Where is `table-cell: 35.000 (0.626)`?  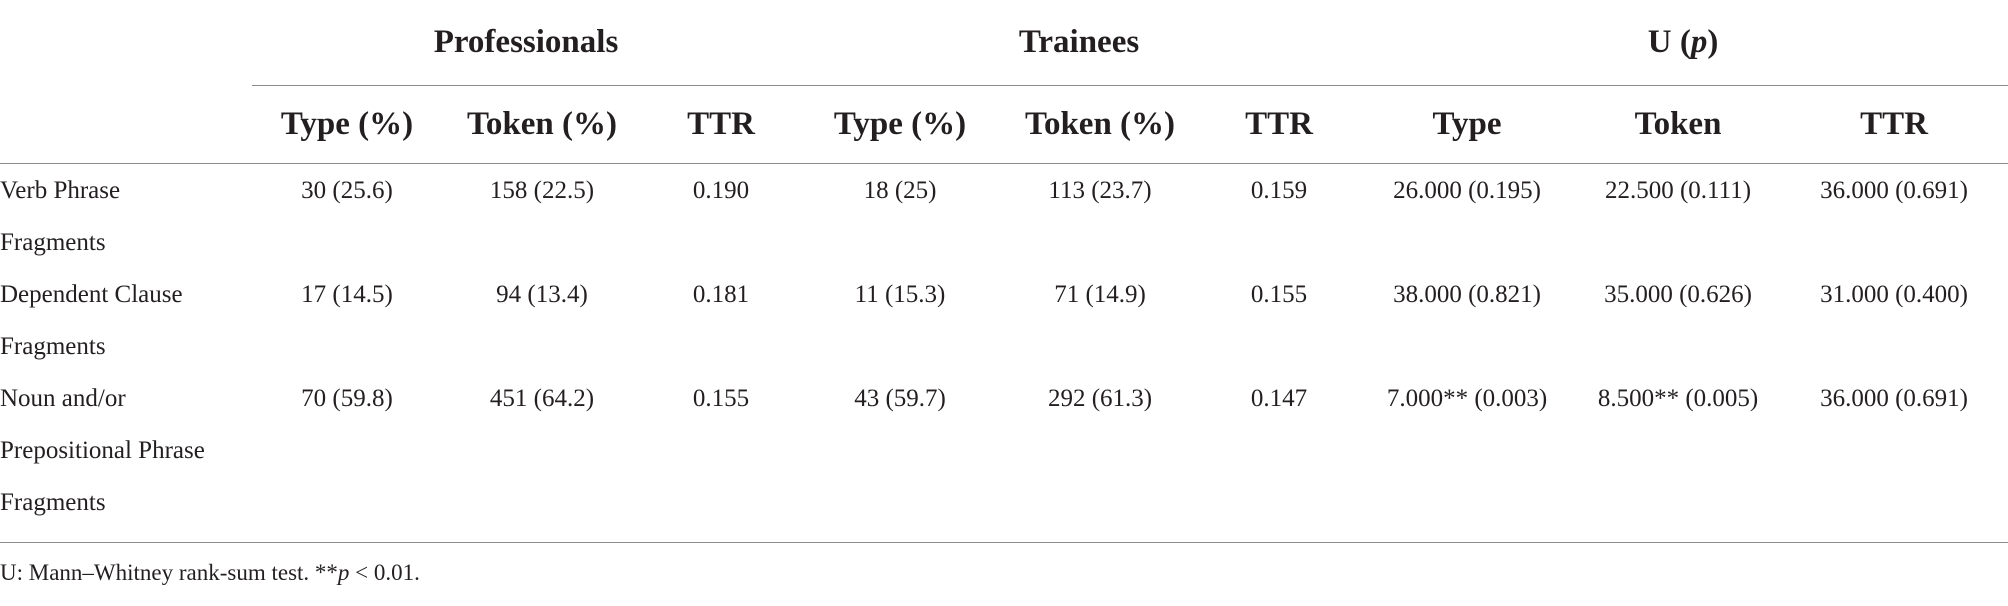 table-cell: 35.000 (0.626) is located at coordinates (1678, 294).